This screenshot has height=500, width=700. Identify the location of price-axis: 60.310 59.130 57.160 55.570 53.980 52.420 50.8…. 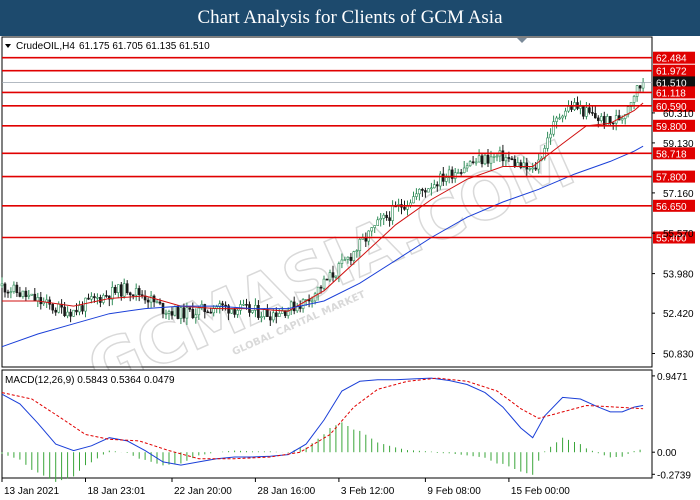
(673, 235).